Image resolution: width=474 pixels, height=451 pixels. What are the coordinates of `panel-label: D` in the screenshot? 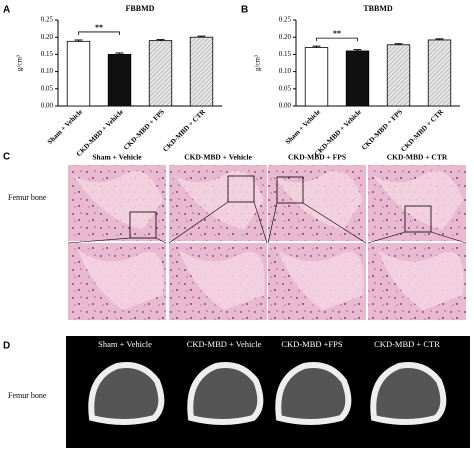 It's located at (6, 346).